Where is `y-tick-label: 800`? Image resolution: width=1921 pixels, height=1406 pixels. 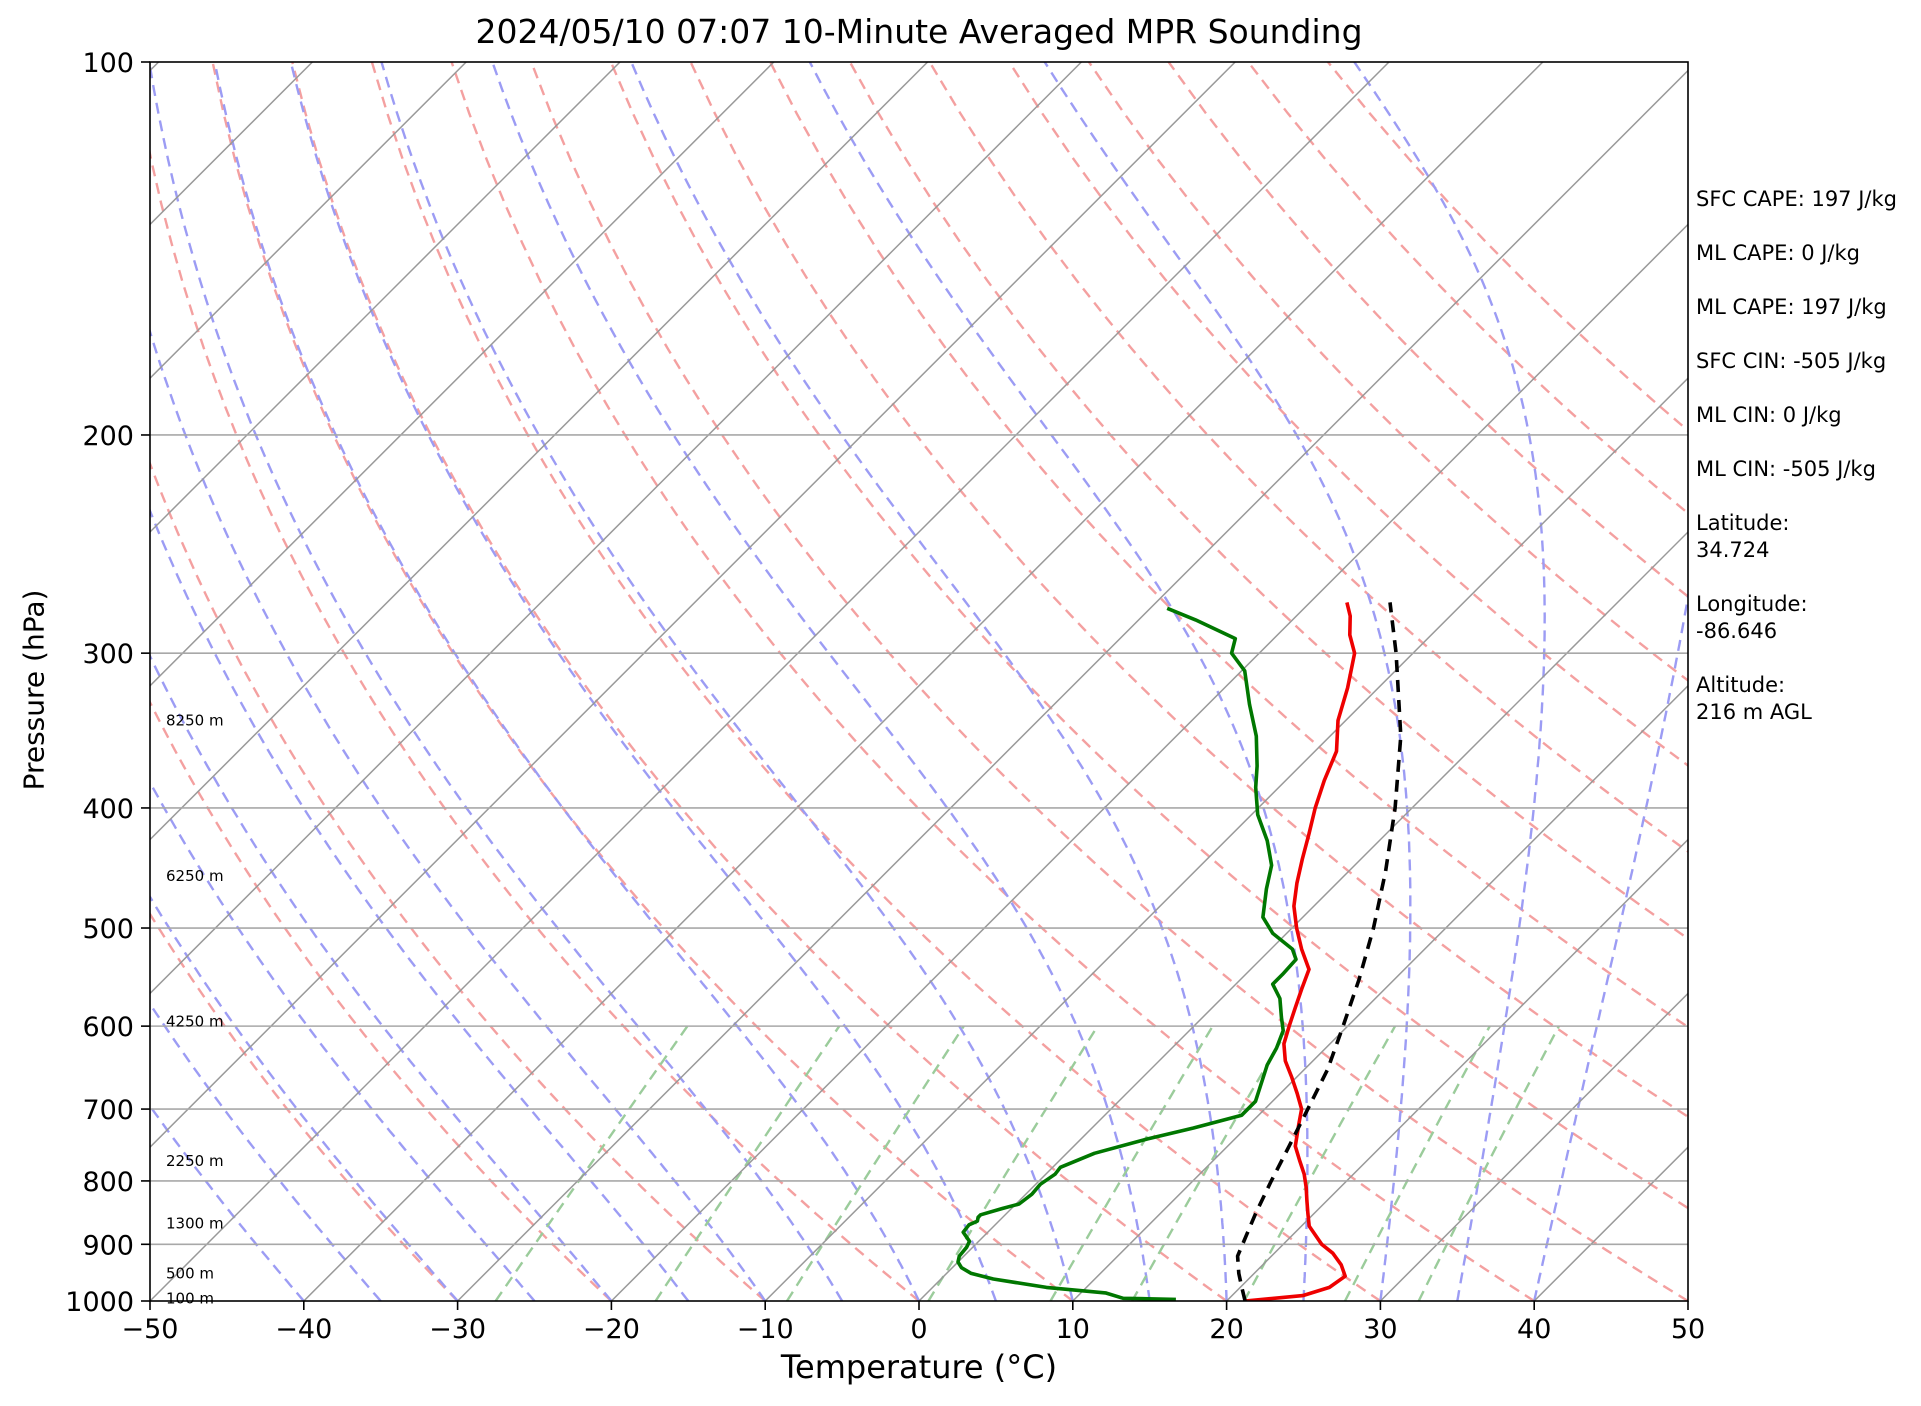 y-tick-label: 800 is located at coordinates (108, 1182).